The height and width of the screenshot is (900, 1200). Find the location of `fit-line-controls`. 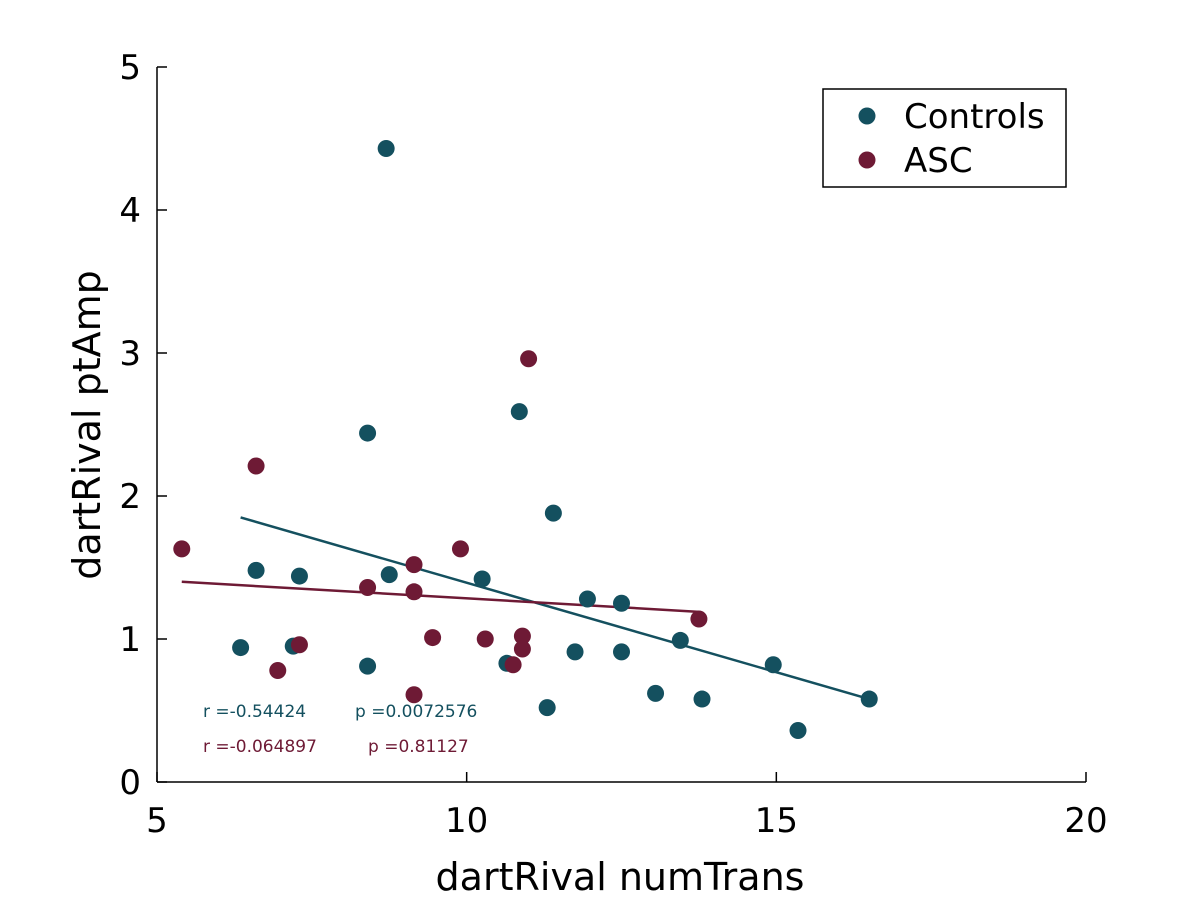

fit-line-controls is located at coordinates (555, 608).